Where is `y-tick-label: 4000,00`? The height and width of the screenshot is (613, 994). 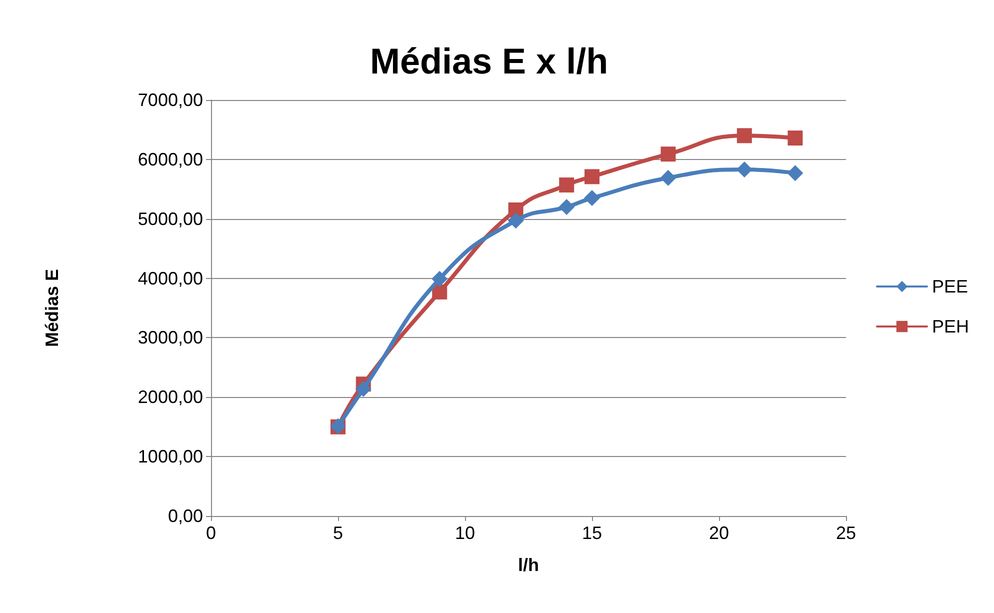
y-tick-label: 4000,00 is located at coordinates (170, 278).